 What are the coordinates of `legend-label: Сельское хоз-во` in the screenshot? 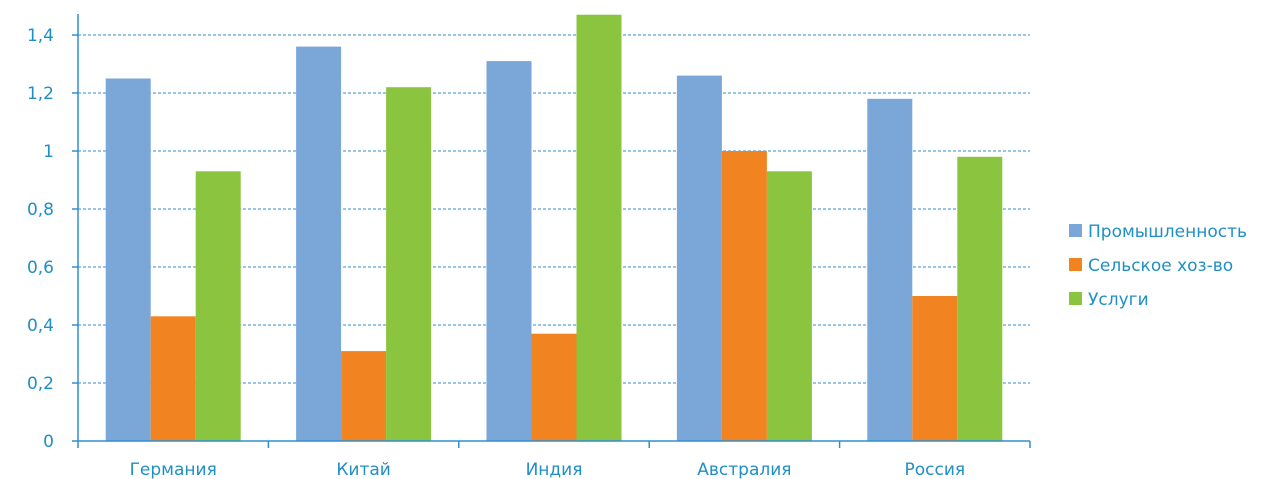 It's located at (1160, 266).